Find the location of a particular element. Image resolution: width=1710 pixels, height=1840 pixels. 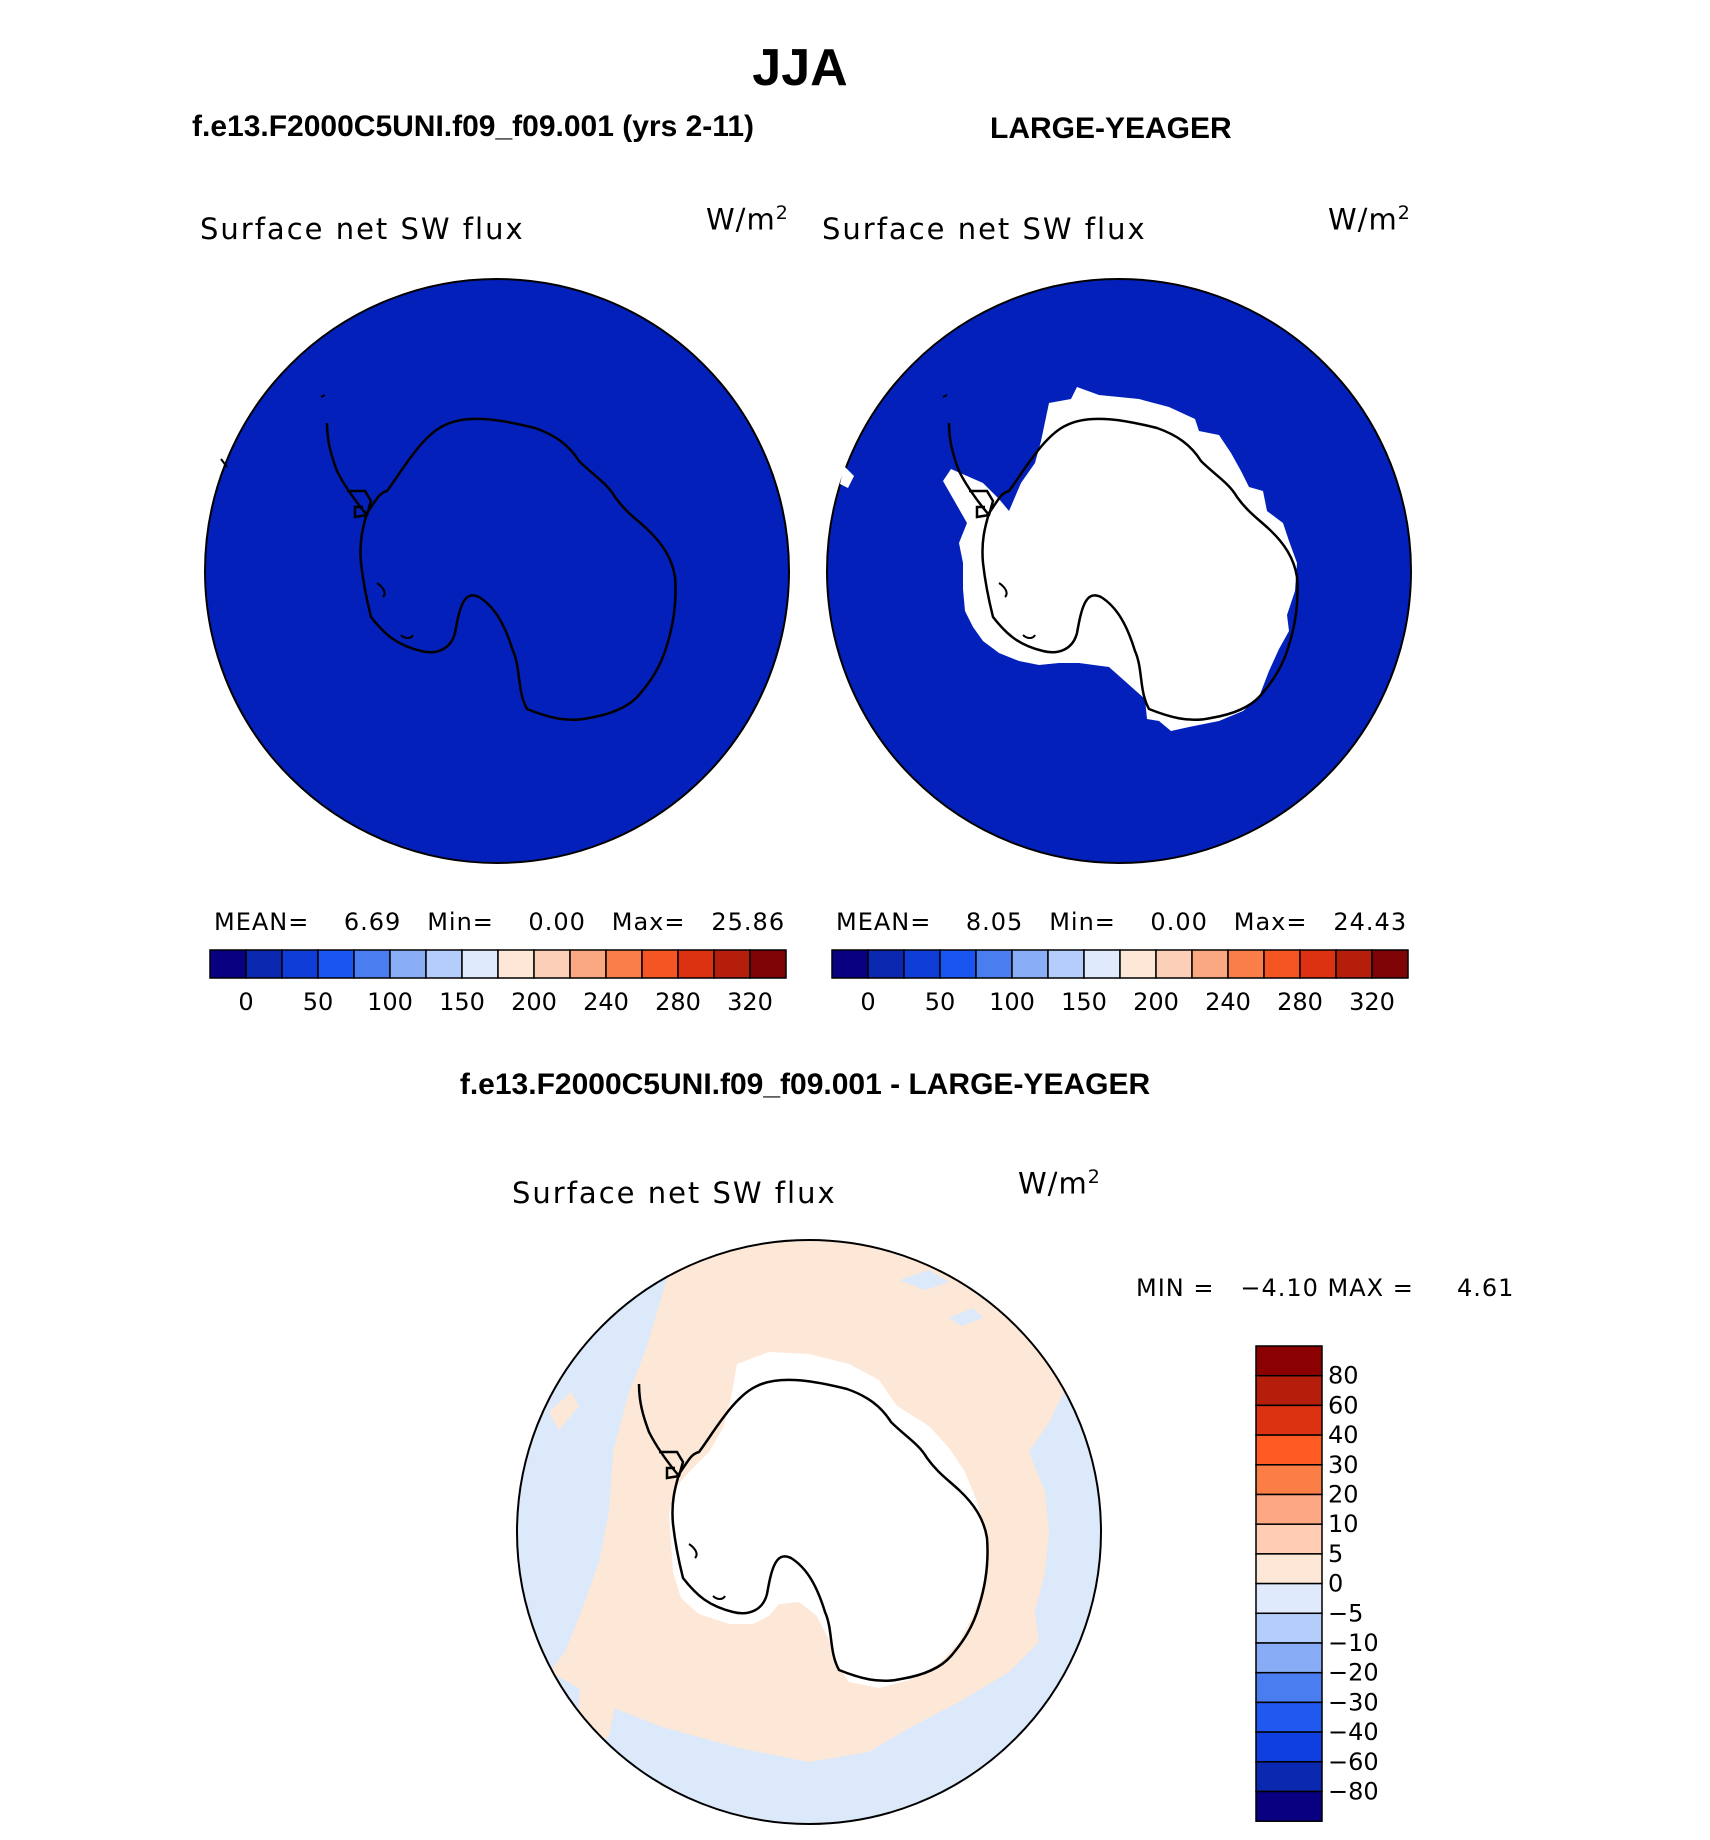

diff-units-label: W/m2 is located at coordinates (1059, 1183).